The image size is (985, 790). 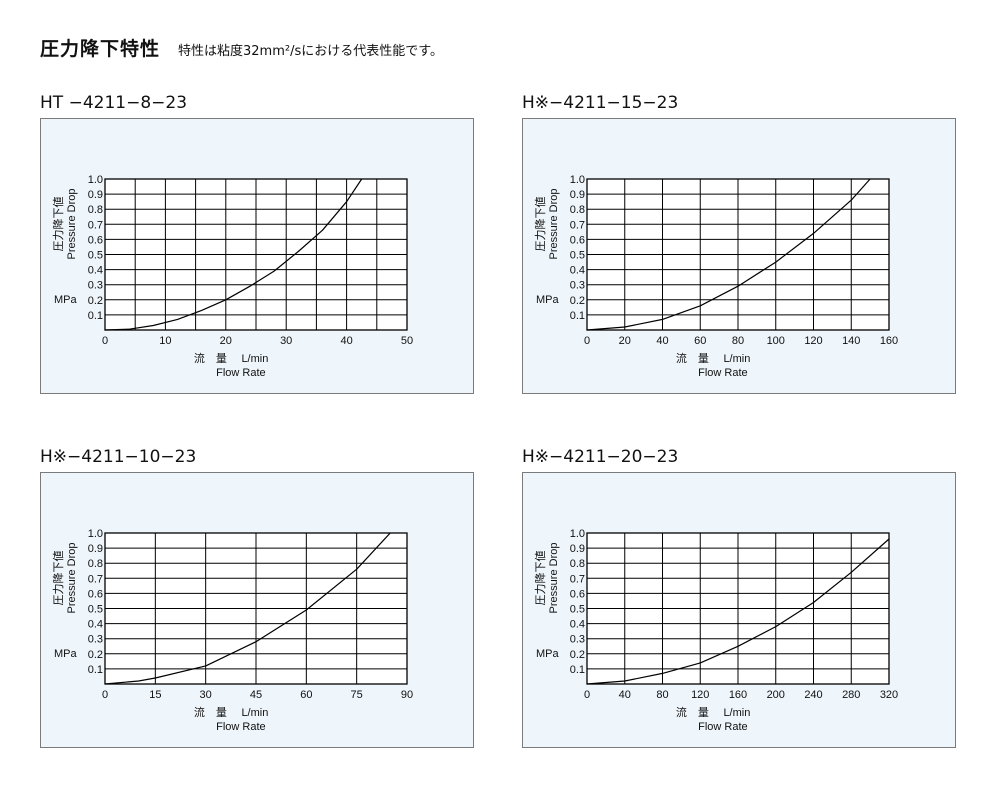 I want to click on x-tick-label: 30, so click(x=206, y=695).